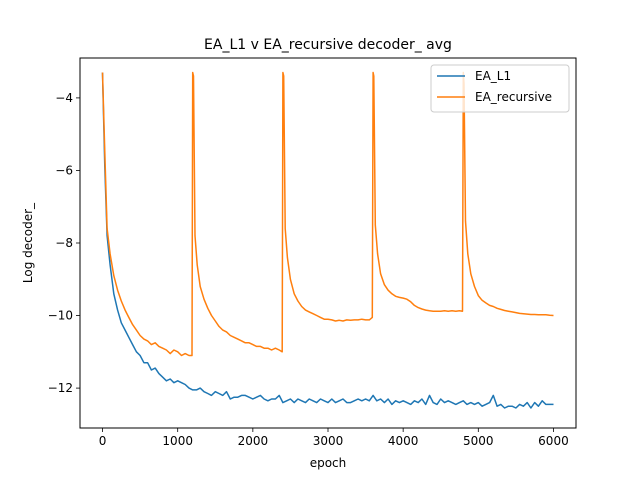  I want to click on x-tick-label: 6000, so click(553, 441).